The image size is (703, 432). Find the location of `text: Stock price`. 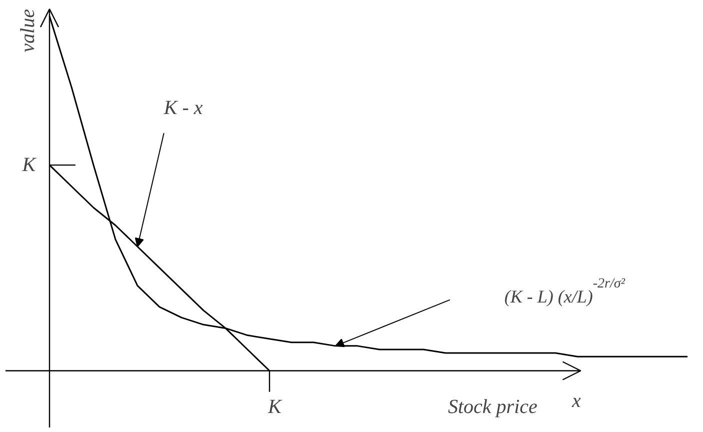

text: Stock price is located at coordinates (493, 407).